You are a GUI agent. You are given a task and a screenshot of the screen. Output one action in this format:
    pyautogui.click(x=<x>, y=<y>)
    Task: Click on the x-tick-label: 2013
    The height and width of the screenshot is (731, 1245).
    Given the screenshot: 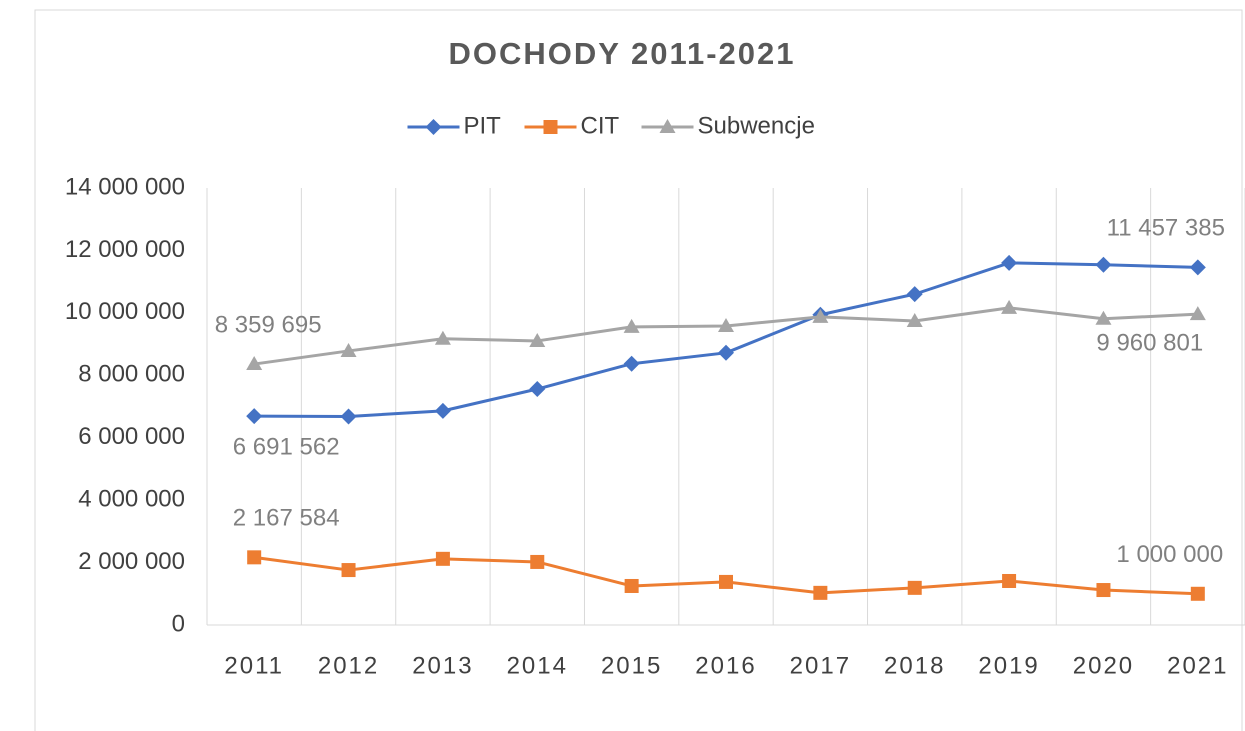 What is the action you would take?
    pyautogui.click(x=442, y=665)
    